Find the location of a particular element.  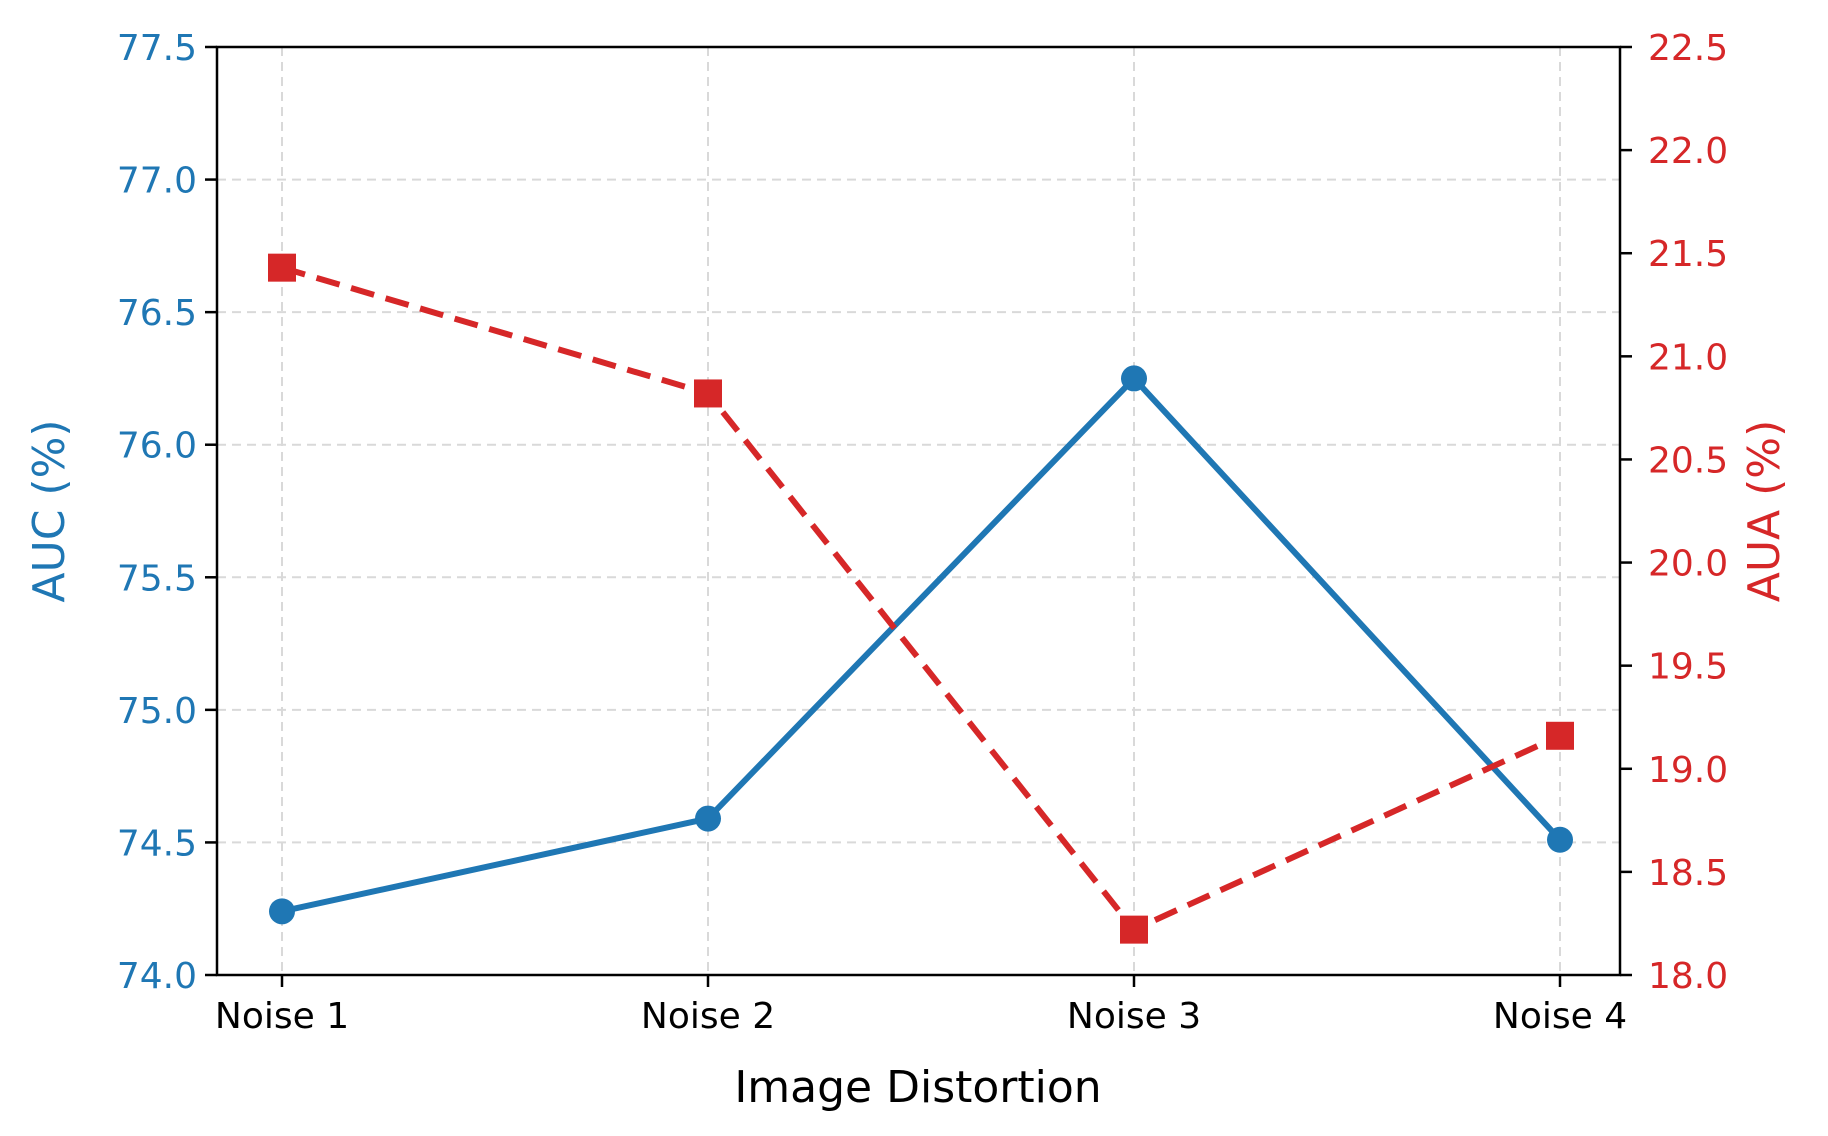

right-tick-label: 22.0 is located at coordinates (1688, 151).